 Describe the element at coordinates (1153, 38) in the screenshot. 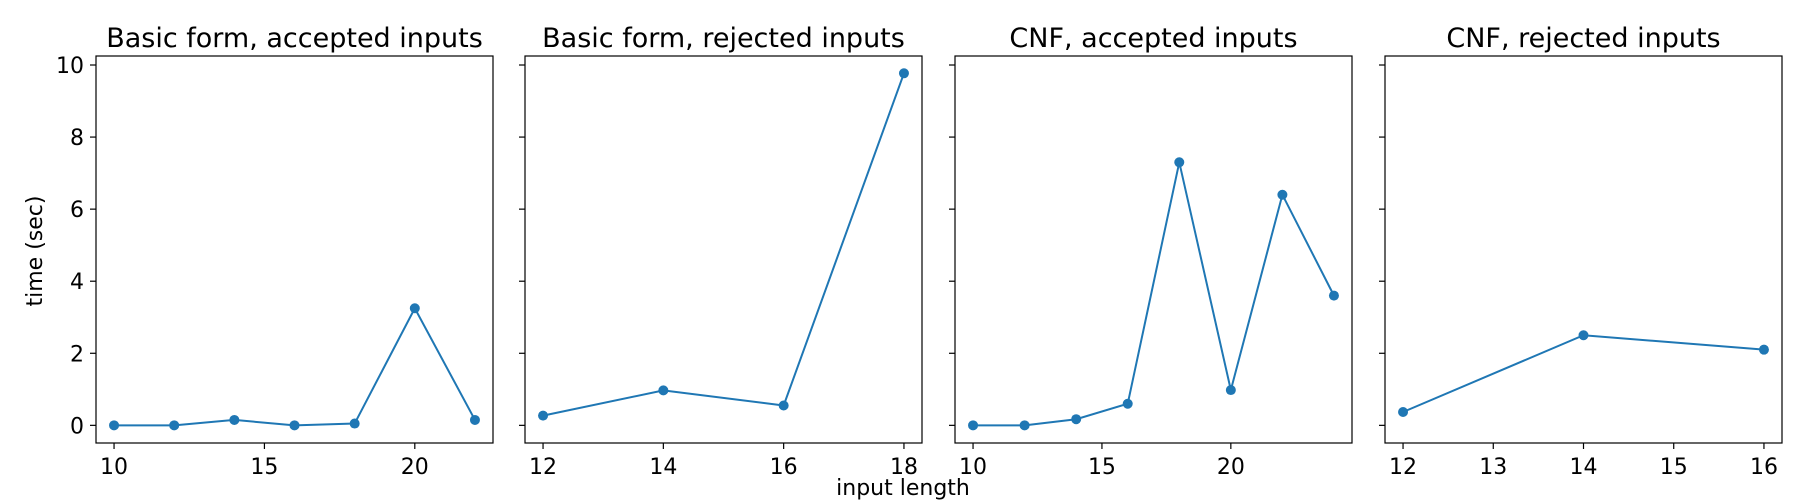

I see `panel-title: CNF, accepted inputs` at that location.